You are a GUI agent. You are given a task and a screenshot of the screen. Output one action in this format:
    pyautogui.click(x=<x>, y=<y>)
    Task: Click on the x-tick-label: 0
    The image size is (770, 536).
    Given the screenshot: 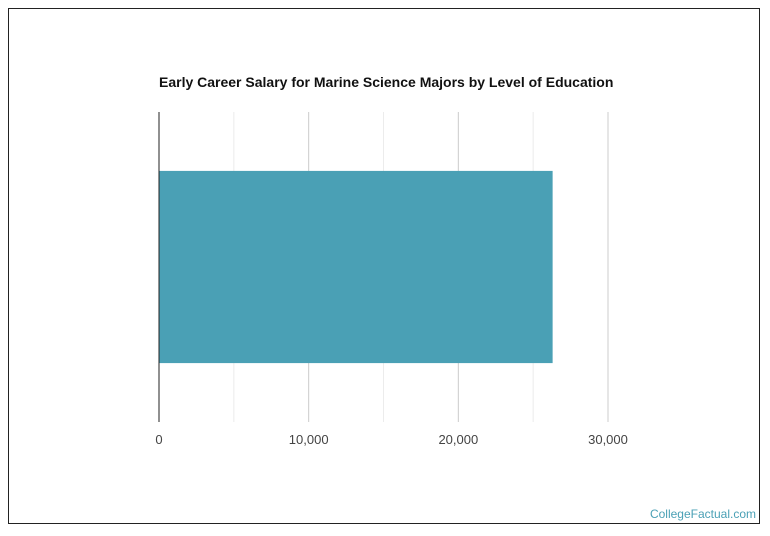 What is the action you would take?
    pyautogui.click(x=158, y=439)
    